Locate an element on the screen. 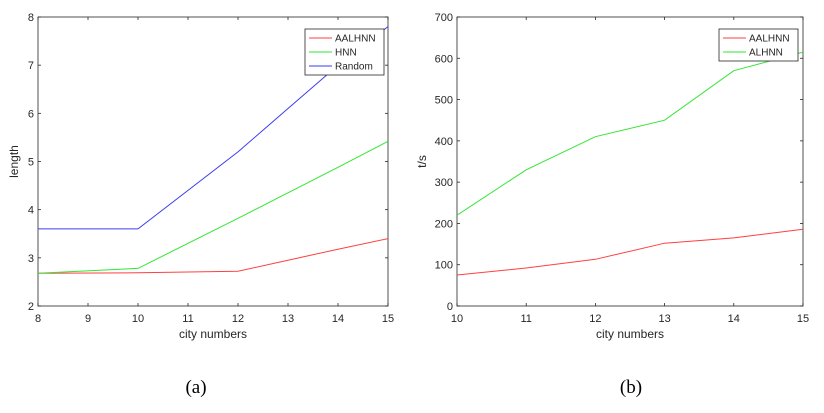 The height and width of the screenshot is (413, 824). y-tick-label: 3 is located at coordinates (31, 259).